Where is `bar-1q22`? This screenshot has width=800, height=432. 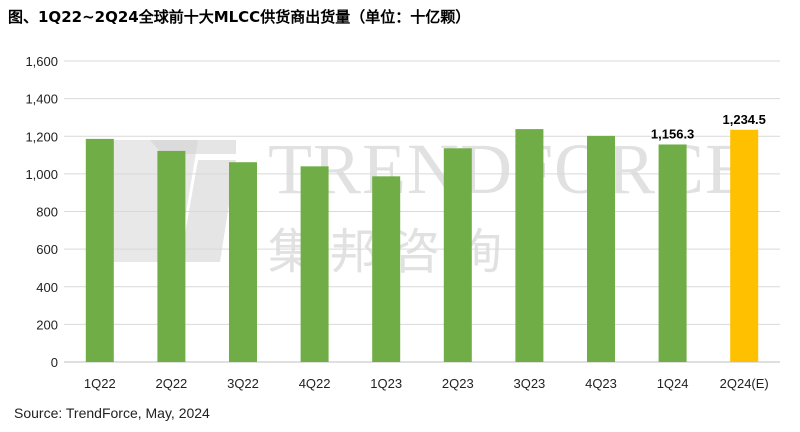
bar-1q22 is located at coordinates (99, 250).